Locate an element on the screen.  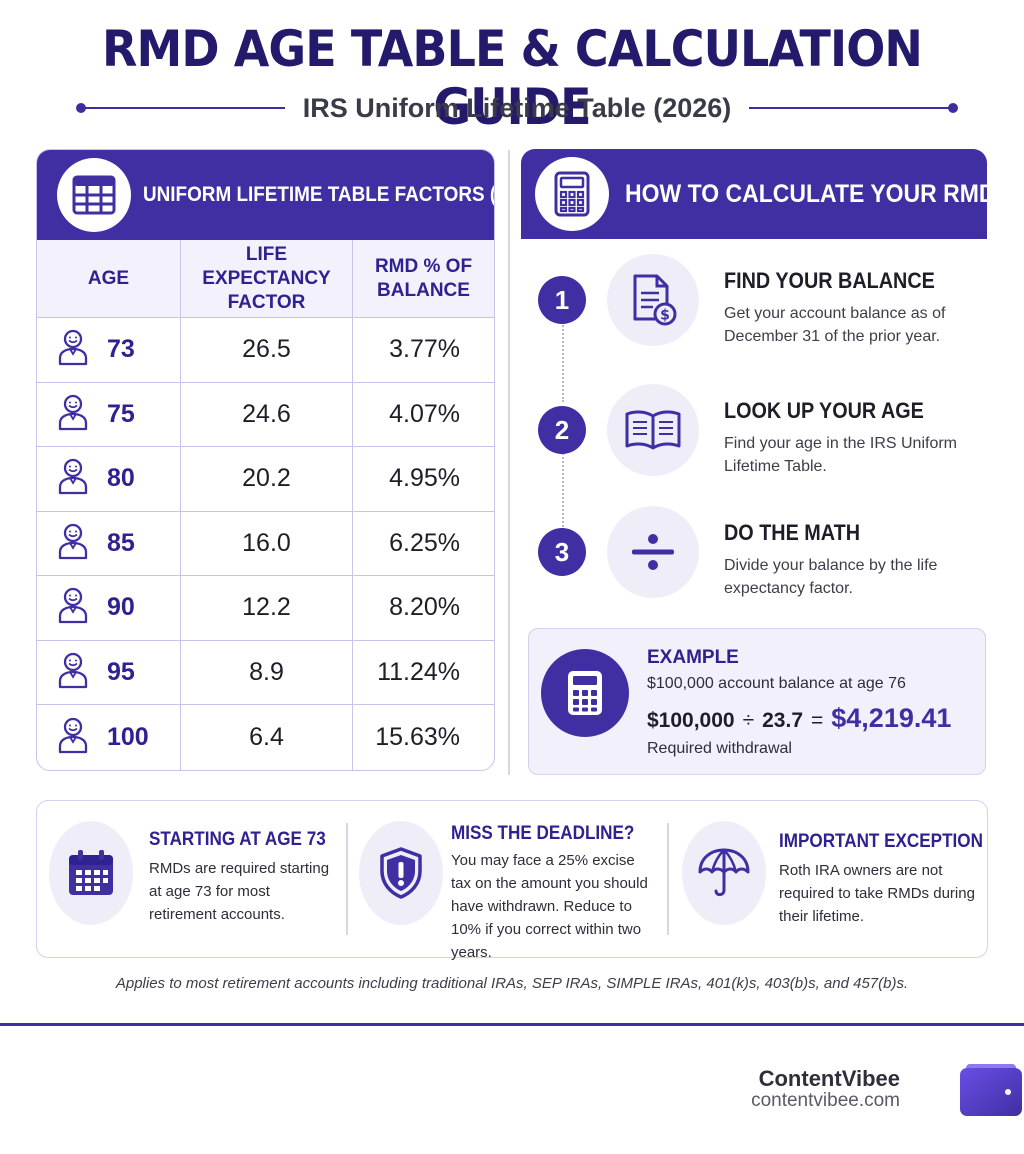
example-balance: $100,000 is located at coordinates (691, 720).